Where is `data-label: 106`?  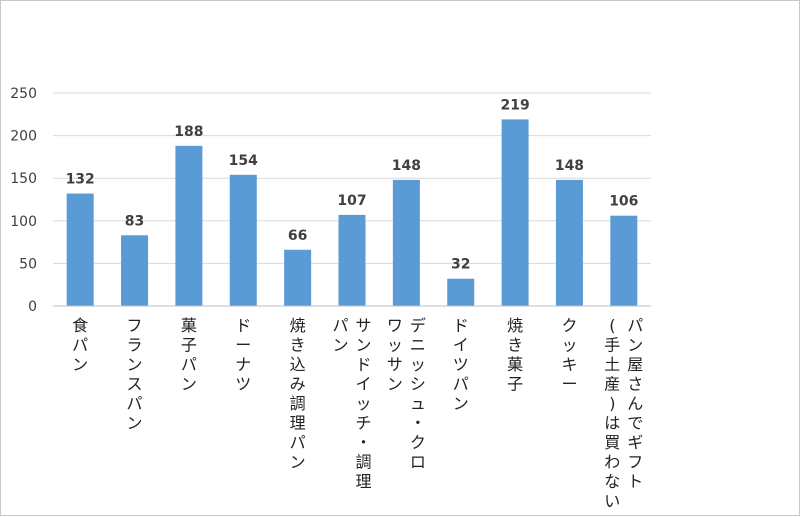
data-label: 106 is located at coordinates (623, 202).